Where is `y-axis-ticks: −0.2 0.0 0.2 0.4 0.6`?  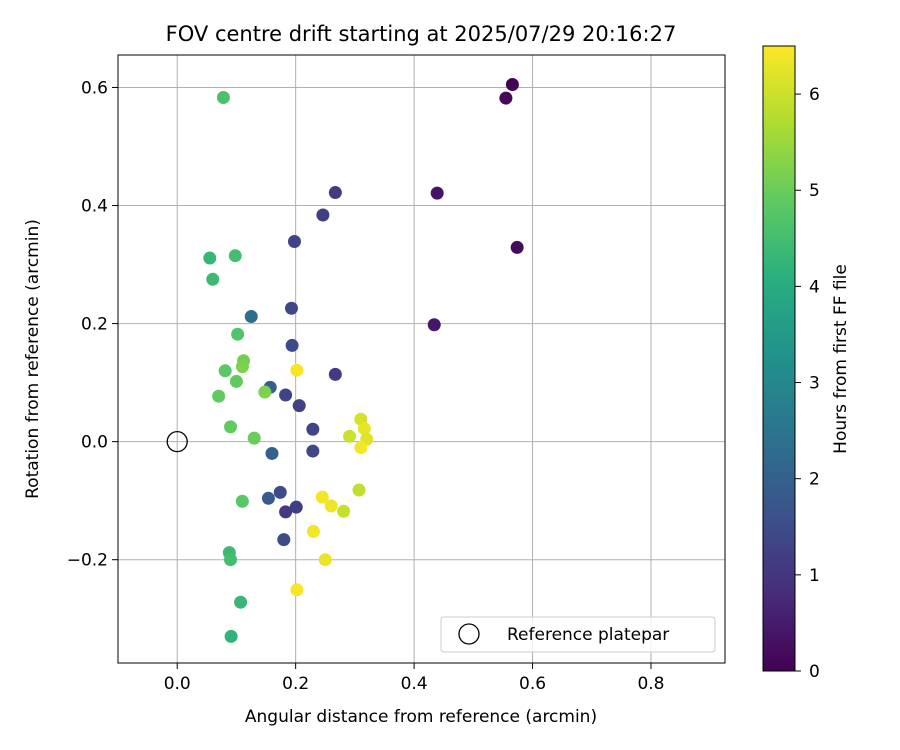
y-axis-ticks: −0.2 0.0 0.2 0.4 0.6 is located at coordinates (92, 324).